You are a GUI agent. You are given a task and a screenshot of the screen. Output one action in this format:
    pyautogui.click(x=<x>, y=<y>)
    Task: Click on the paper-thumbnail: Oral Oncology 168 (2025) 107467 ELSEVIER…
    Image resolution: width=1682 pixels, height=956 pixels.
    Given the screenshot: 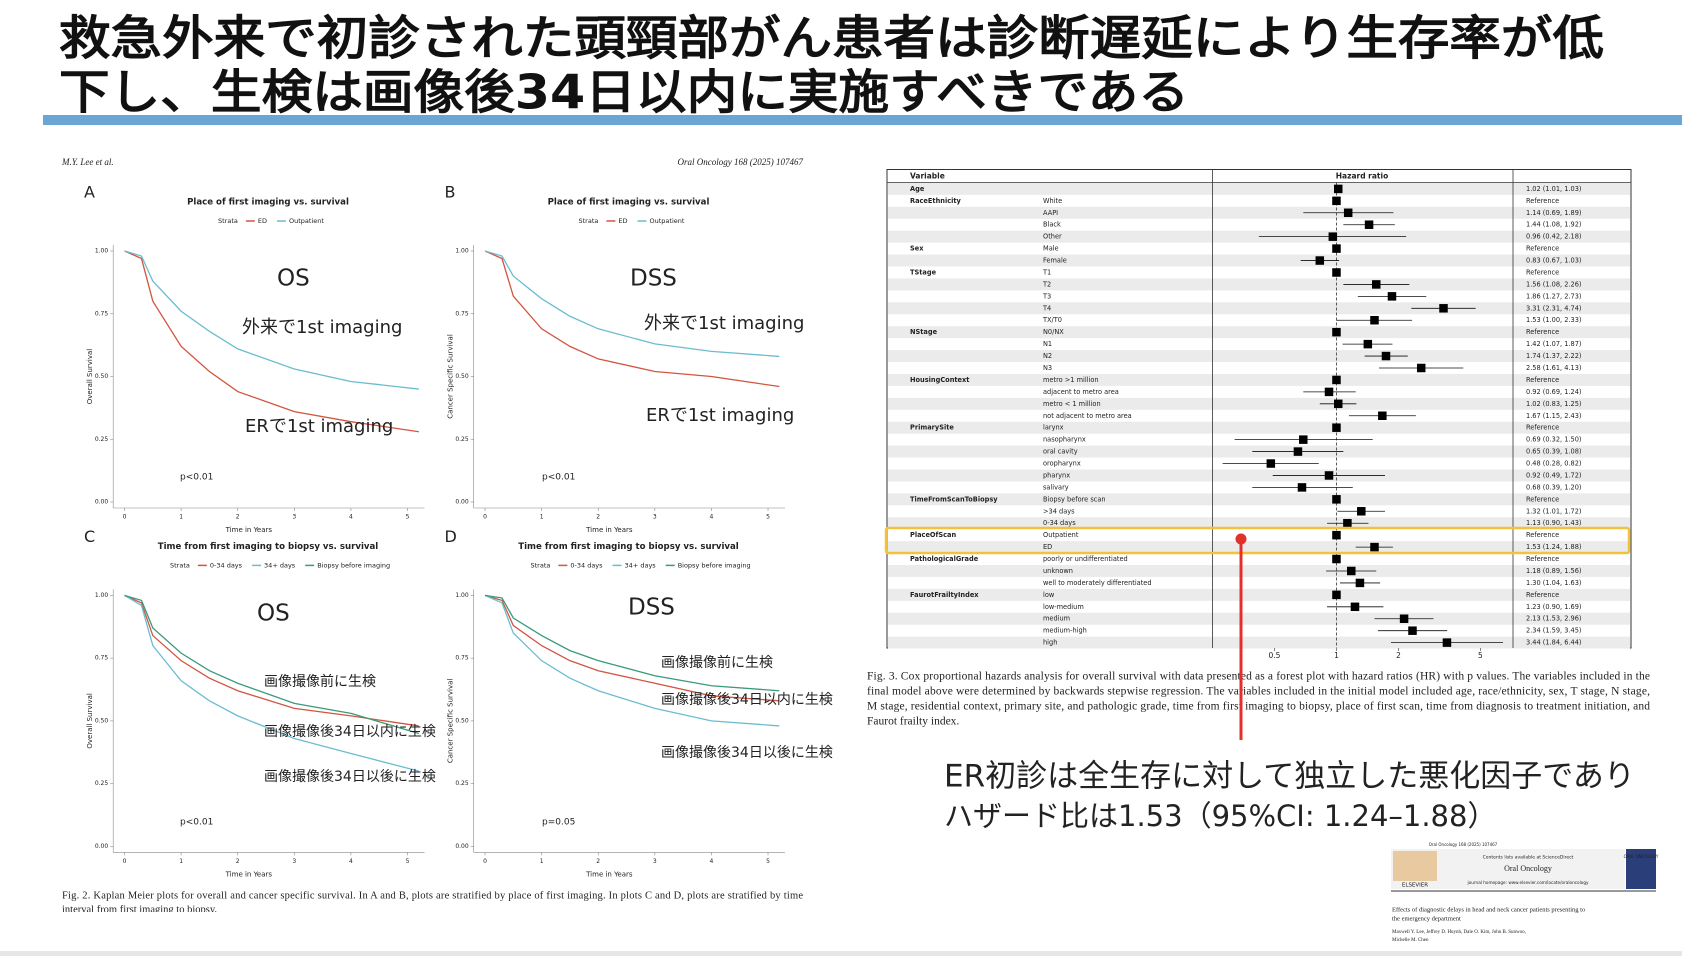 What is the action you would take?
    pyautogui.click(x=1525, y=892)
    